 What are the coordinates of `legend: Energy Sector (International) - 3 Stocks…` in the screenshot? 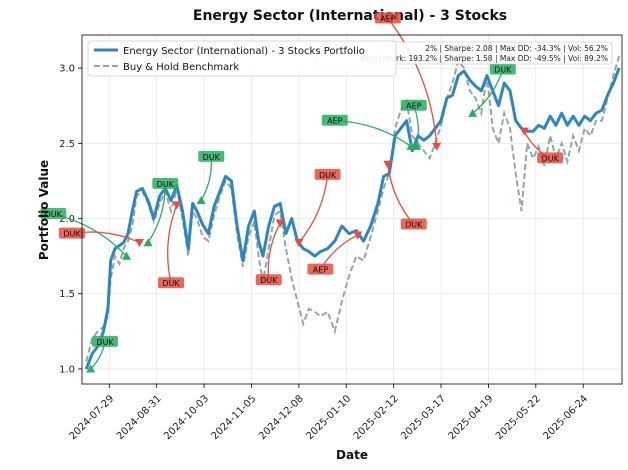 It's located at (242, 58).